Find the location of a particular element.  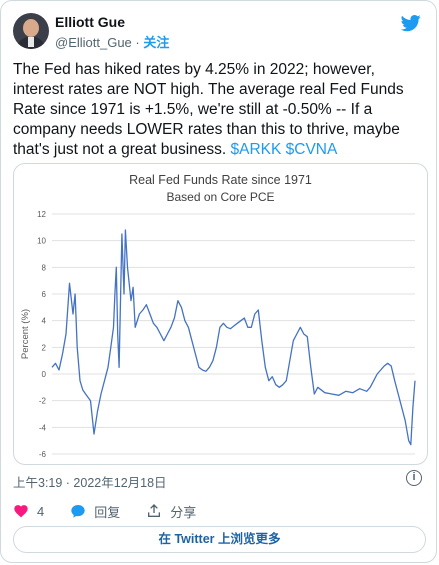

like-action: 4 is located at coordinates (28, 511).